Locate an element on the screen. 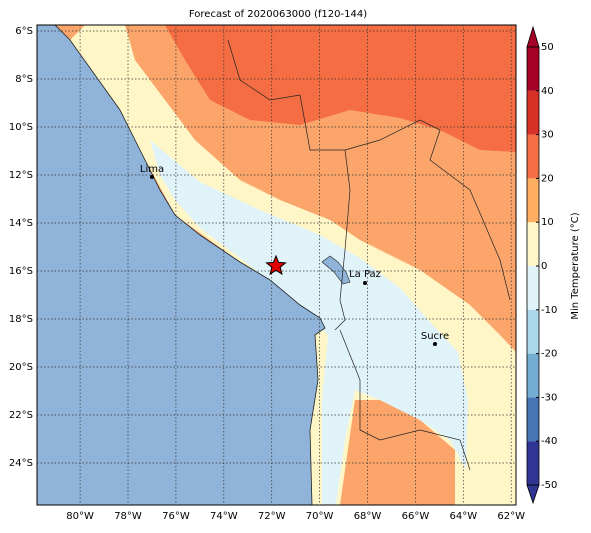  lon-tick-label: 64°W is located at coordinates (463, 516).